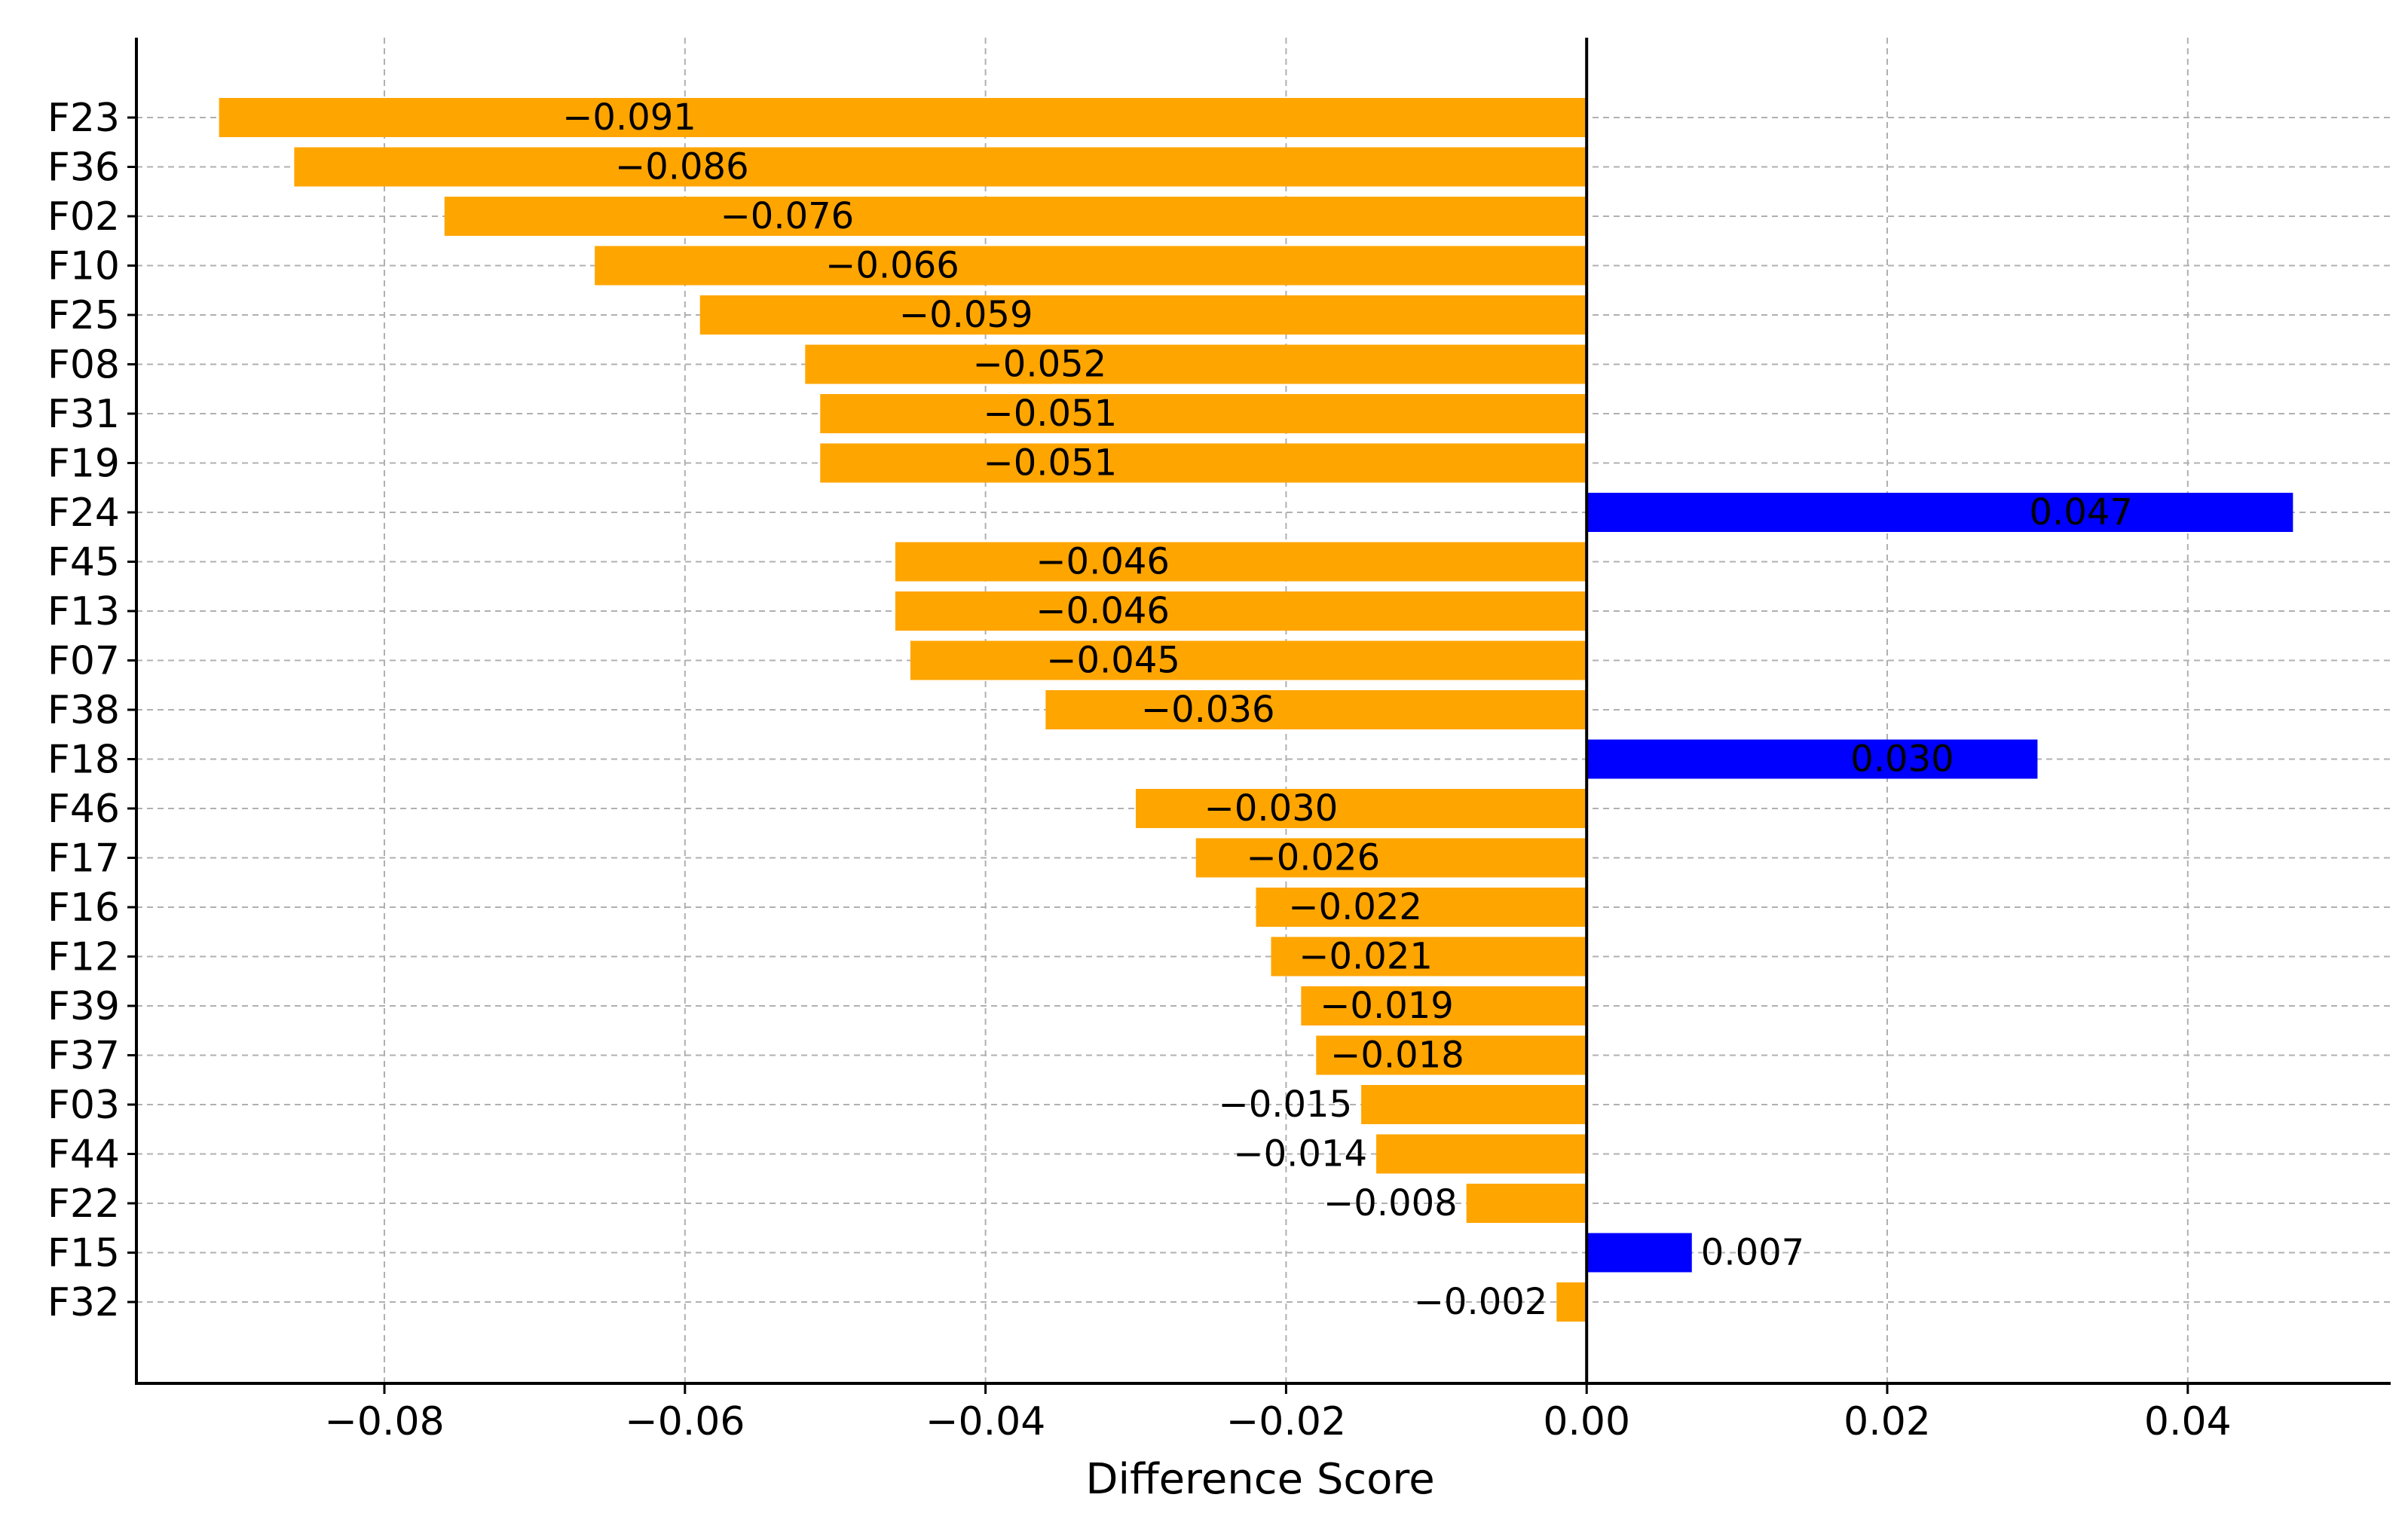 This screenshot has height=1519, width=2408. Describe the element at coordinates (83, 315) in the screenshot. I see `y-tick-label-f25: F25` at that location.